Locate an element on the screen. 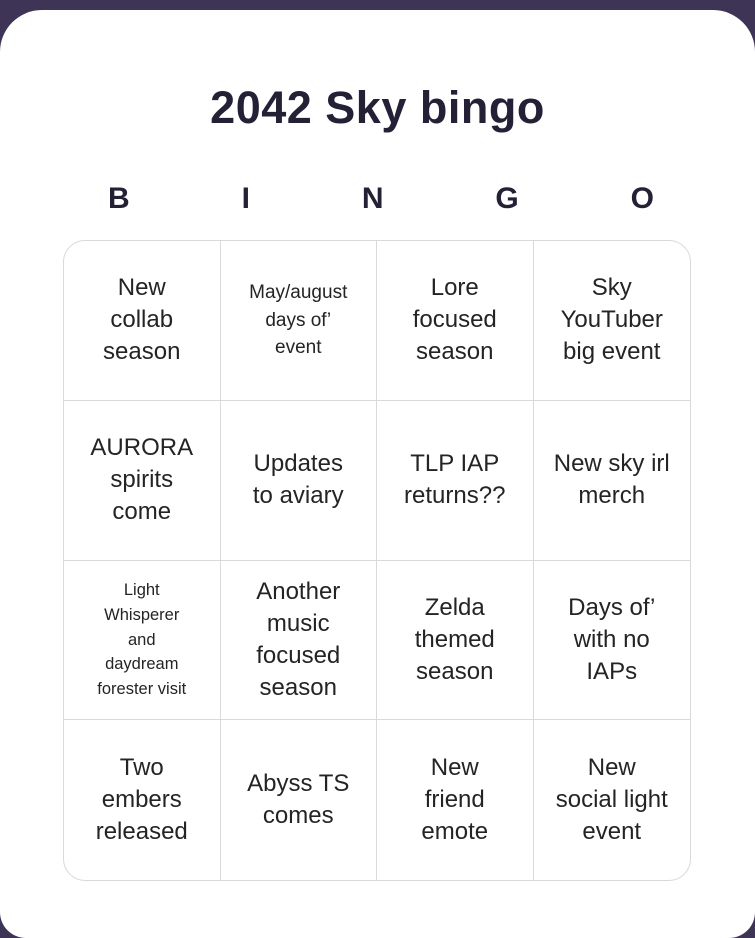 This screenshot has height=938, width=755. column-header-n: N is located at coordinates (372, 198).